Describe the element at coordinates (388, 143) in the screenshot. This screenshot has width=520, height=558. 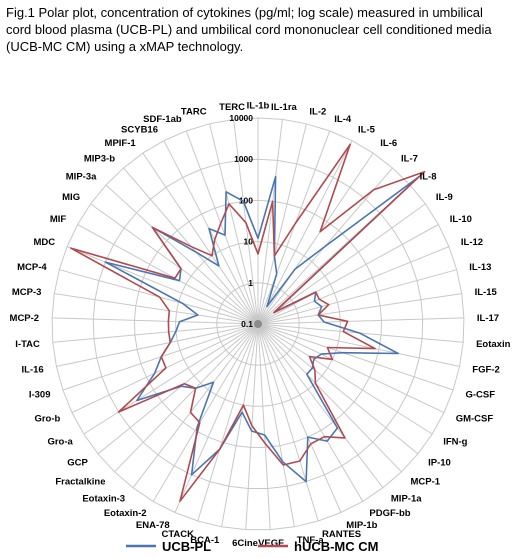
I see `category-label: IL-6` at that location.